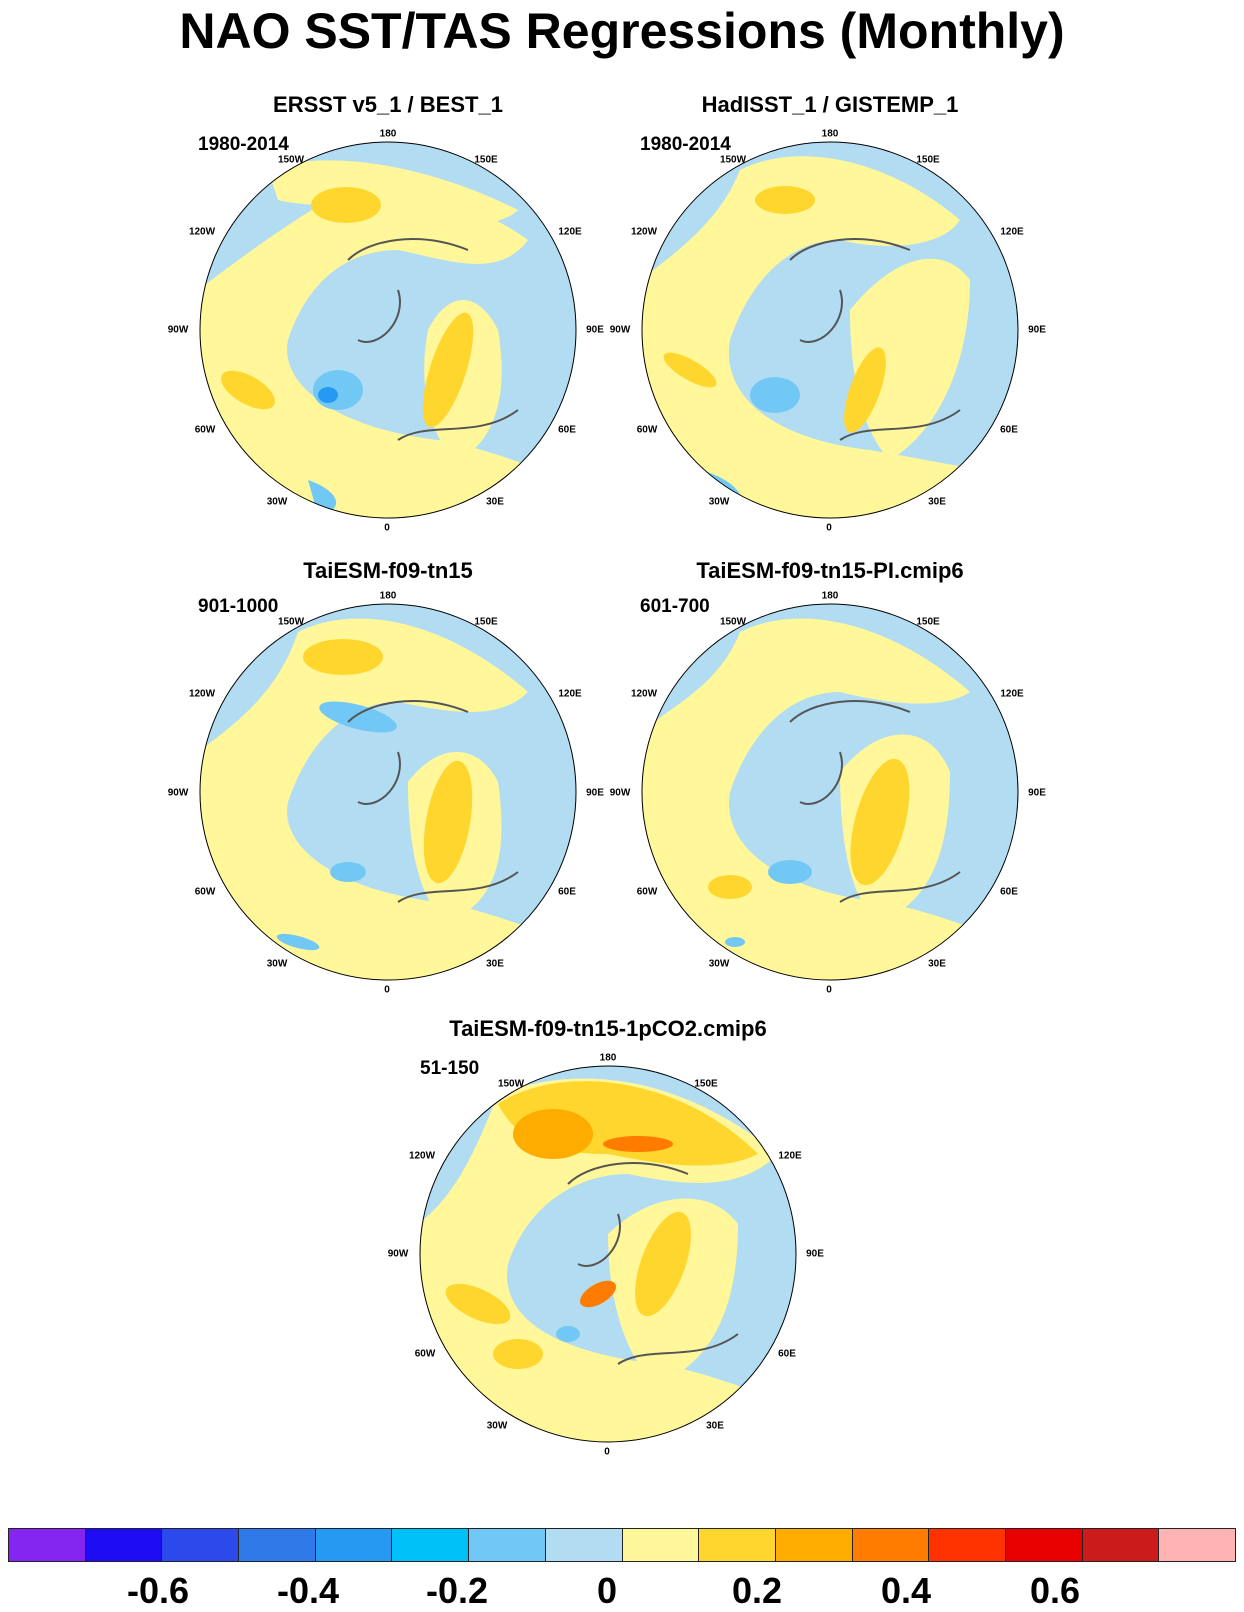 The height and width of the screenshot is (1612, 1244). I want to click on panel-2-period: 1980-2014, so click(685, 144).